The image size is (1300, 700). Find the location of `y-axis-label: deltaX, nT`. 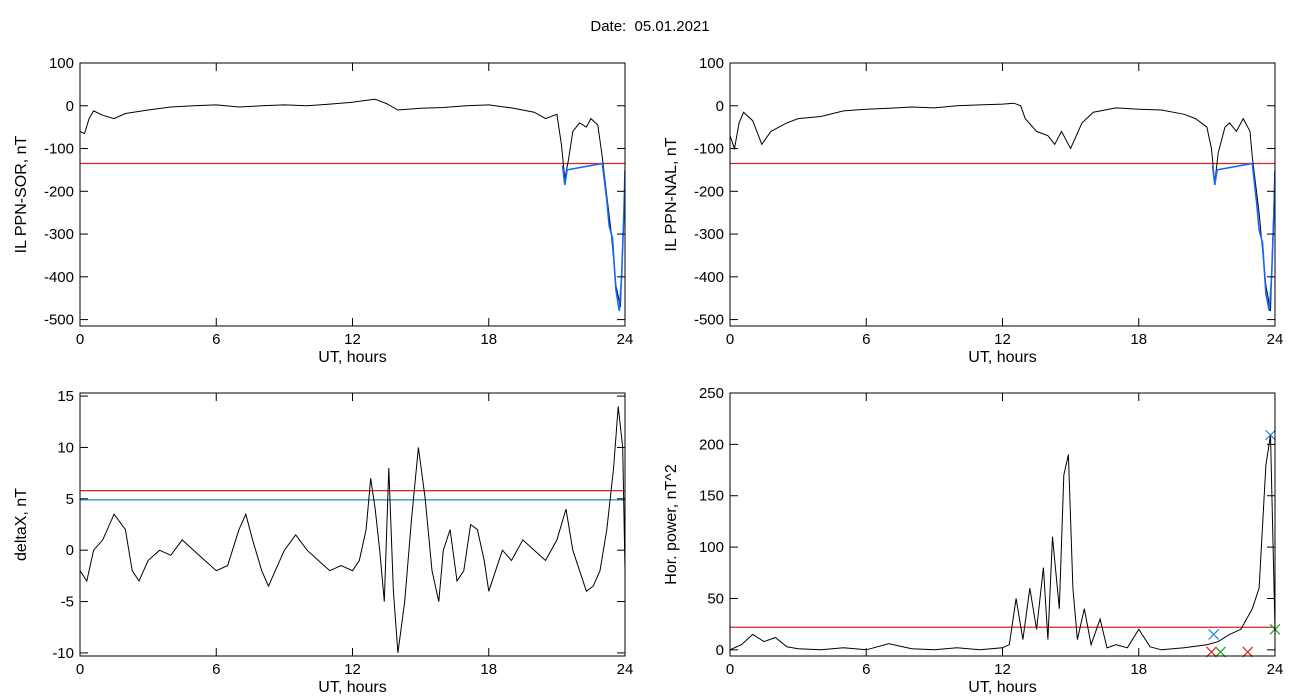

y-axis-label: deltaX, nT is located at coordinates (21, 524).